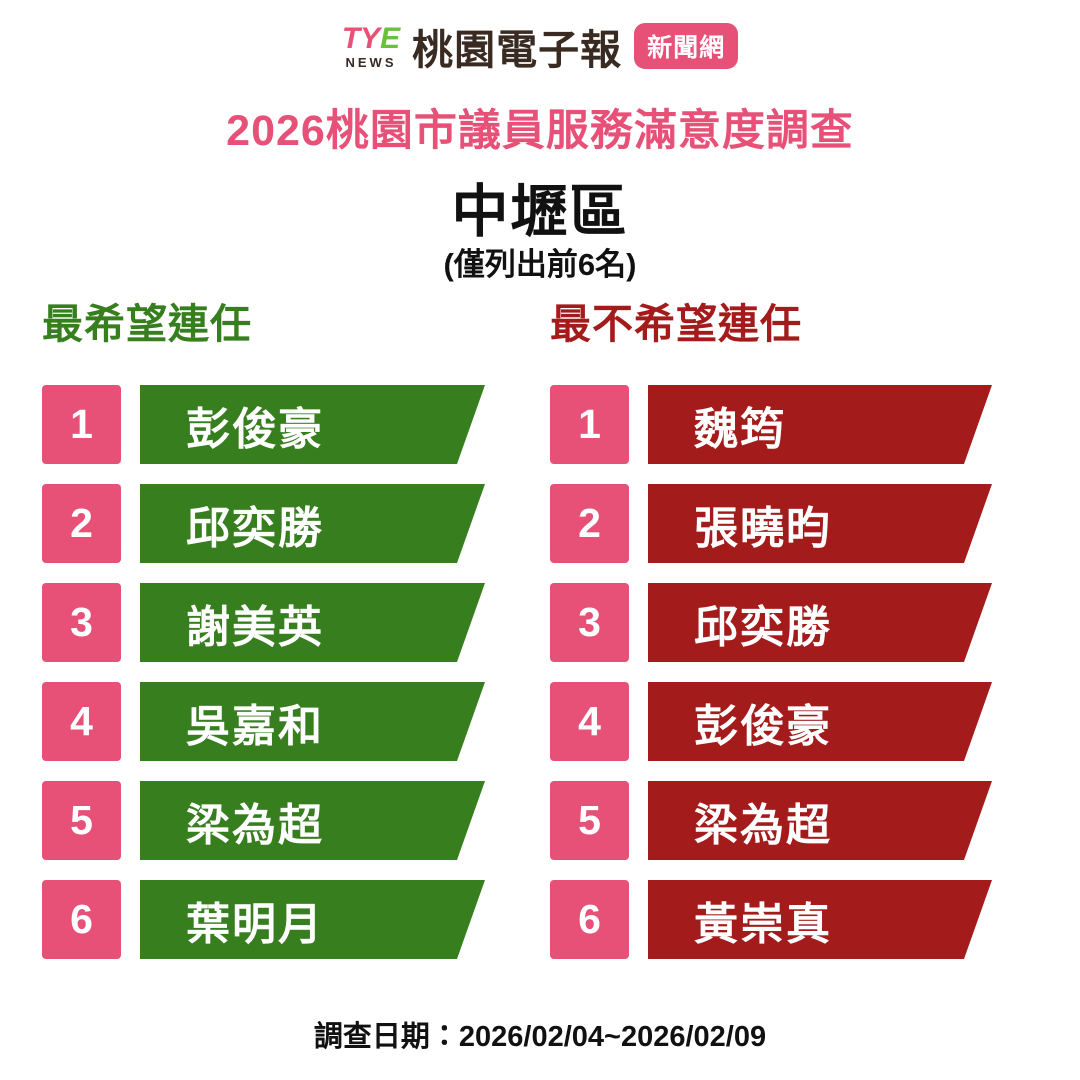 The image size is (1080, 1080). Describe the element at coordinates (540, 131) in the screenshot. I see `survey-title: 2026桃園市議員服務滿意度調查` at that location.